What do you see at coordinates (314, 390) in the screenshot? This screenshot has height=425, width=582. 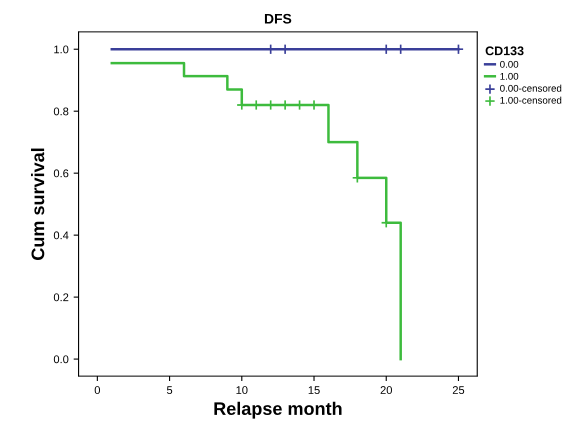 I see `x-tick-label: 15` at bounding box center [314, 390].